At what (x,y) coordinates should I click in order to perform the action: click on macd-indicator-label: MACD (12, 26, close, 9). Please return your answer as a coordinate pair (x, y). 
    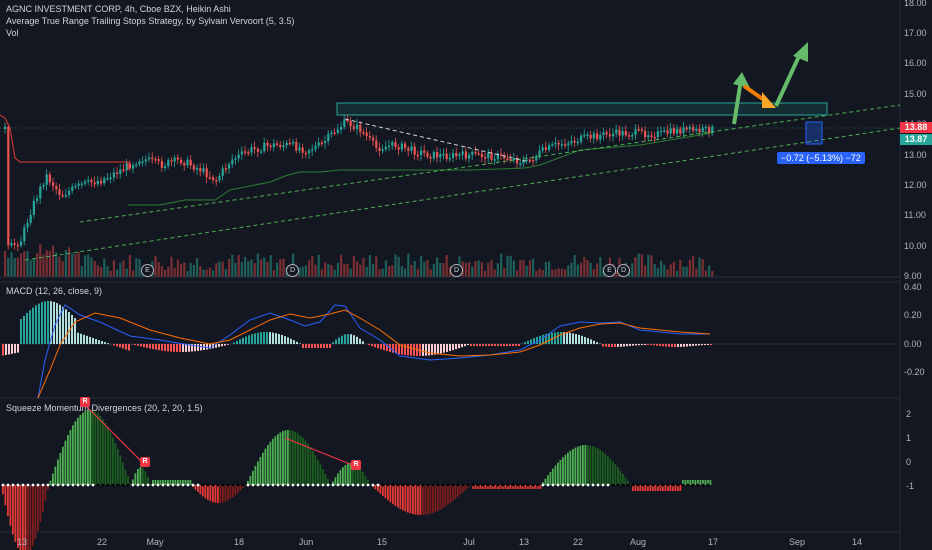
    Looking at the image, I should click on (54, 291).